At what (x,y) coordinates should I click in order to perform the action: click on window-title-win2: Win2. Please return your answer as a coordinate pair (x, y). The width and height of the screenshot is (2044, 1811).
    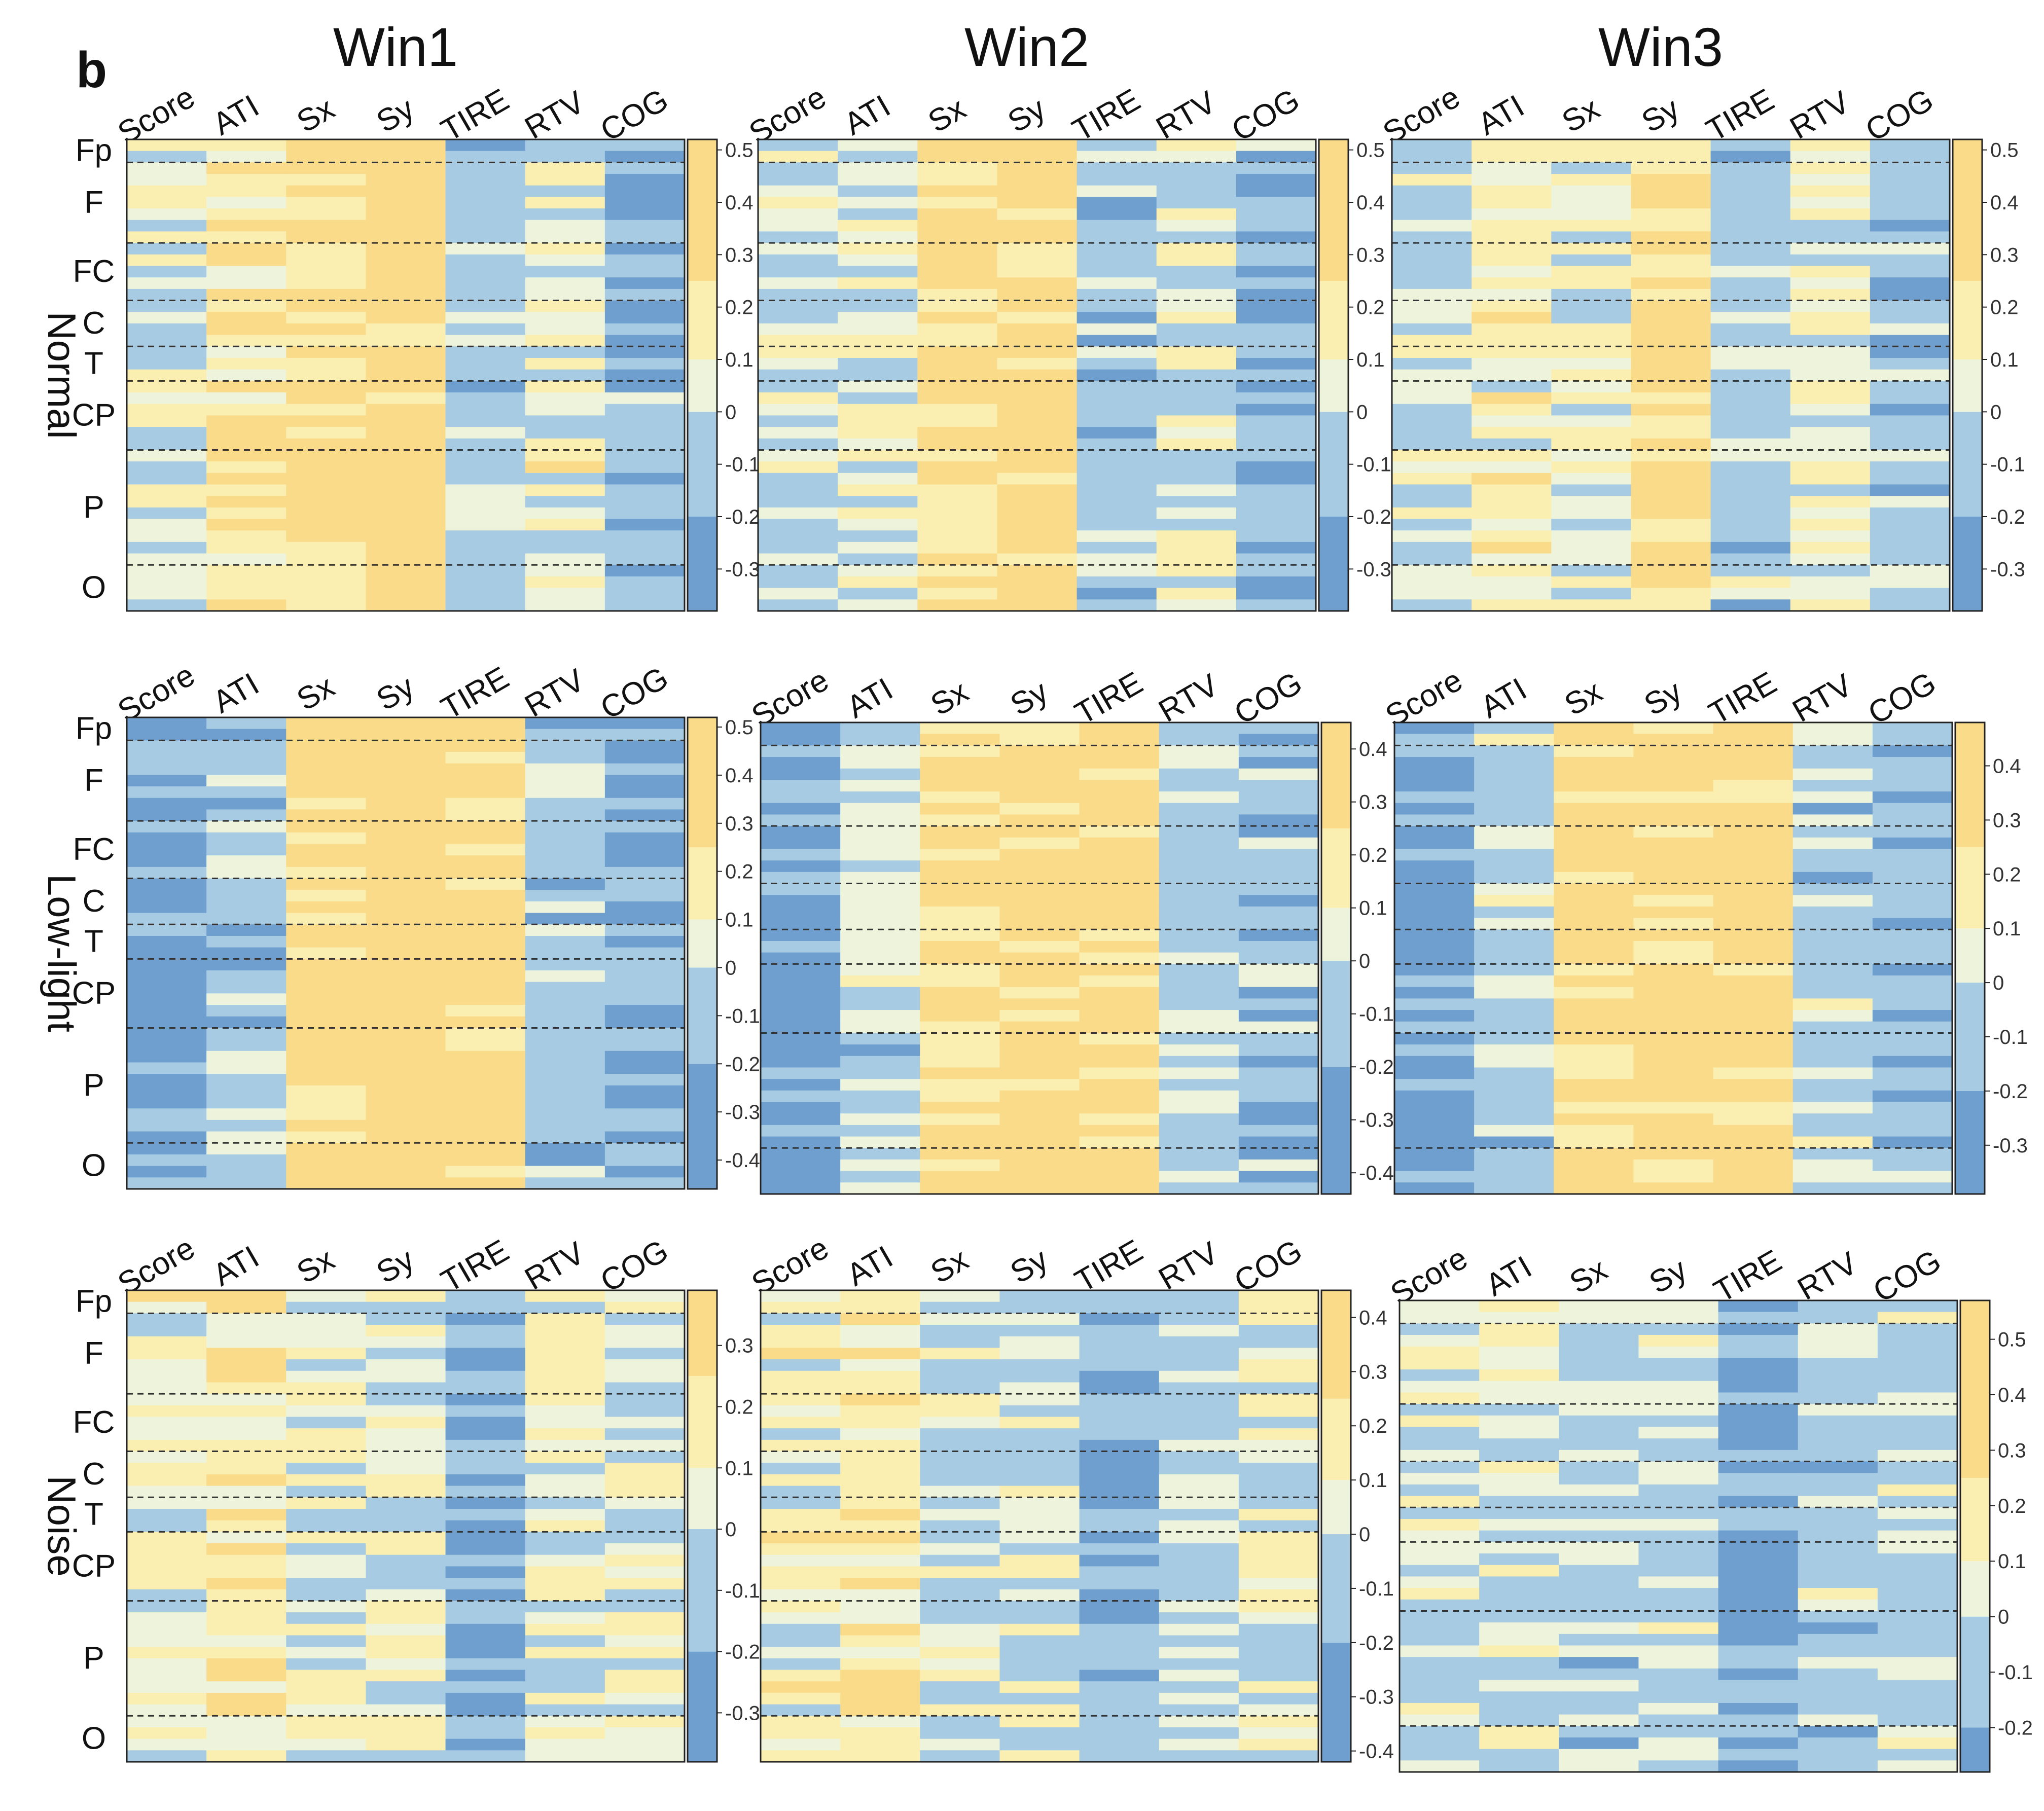
    Looking at the image, I should click on (1026, 47).